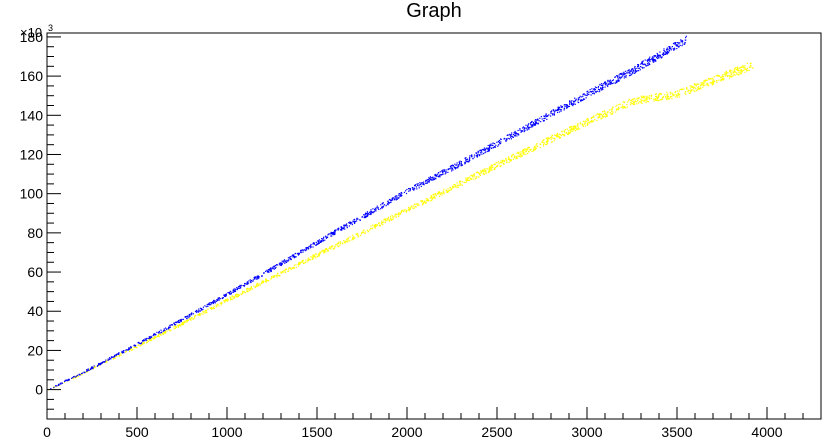 The height and width of the screenshot is (446, 839). I want to click on x-tick-label: 1500, so click(316, 432).